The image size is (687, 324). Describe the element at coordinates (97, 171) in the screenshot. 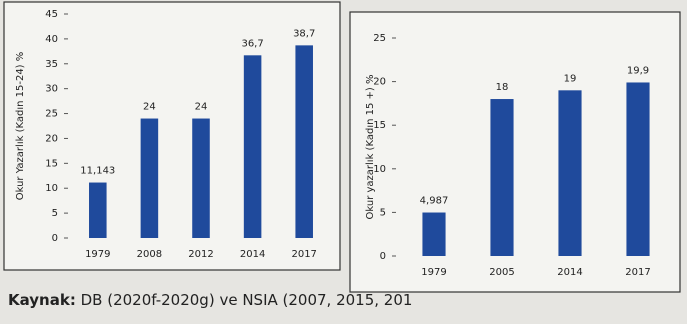

I see `value-label: 11,143` at that location.